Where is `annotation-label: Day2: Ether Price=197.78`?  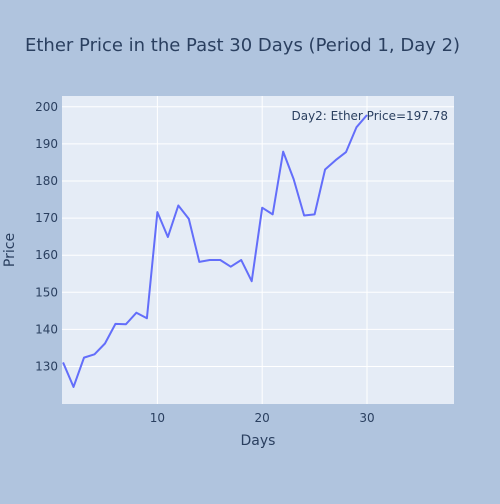 annotation-label: Day2: Ether Price=197.78 is located at coordinates (369, 116).